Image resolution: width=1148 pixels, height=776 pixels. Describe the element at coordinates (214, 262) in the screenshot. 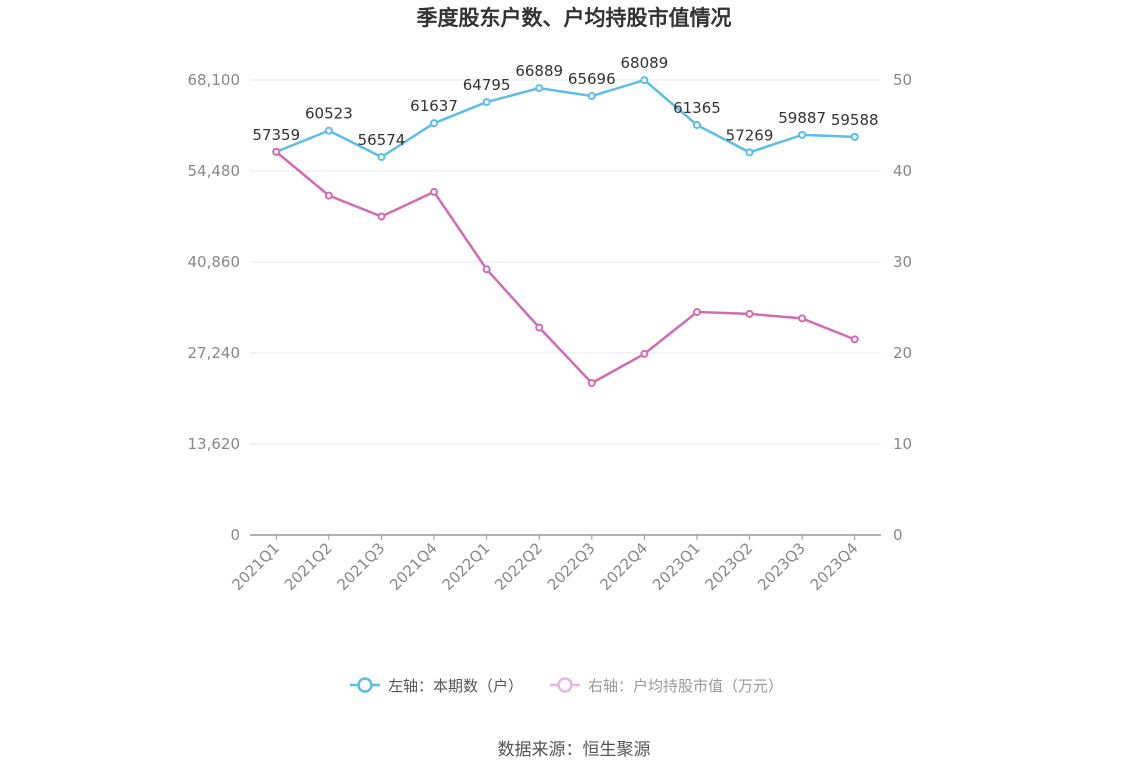

I see `left-tick-label: 40,860` at that location.